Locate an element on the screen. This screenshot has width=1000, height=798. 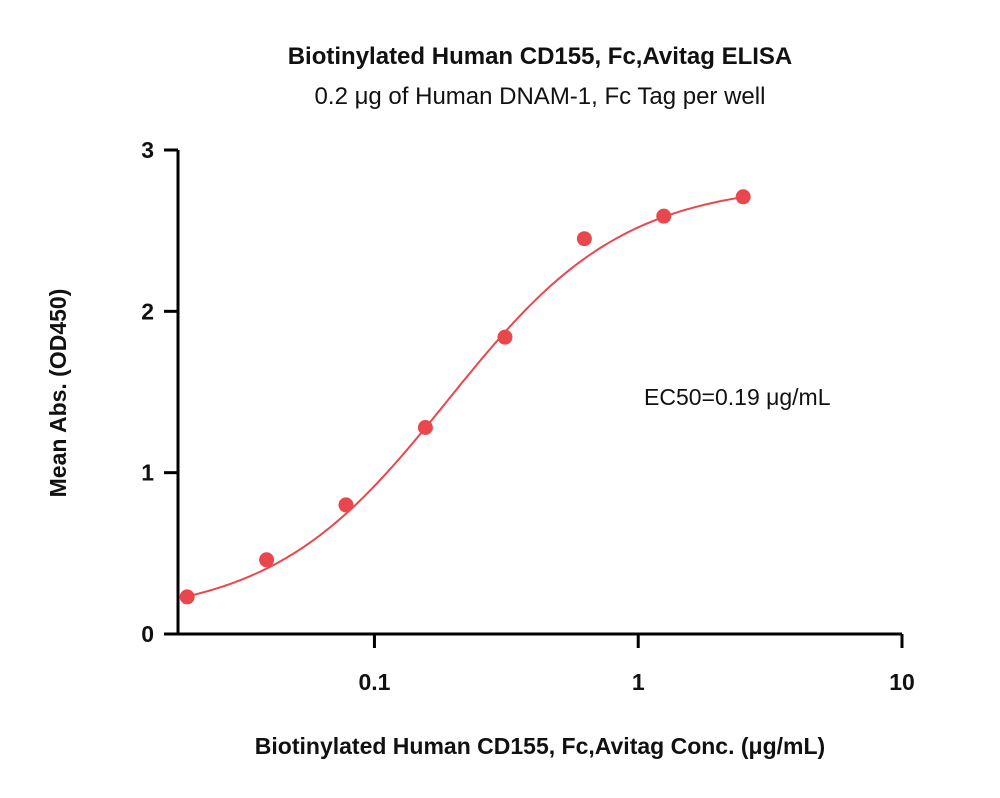
y-ticks: 0 1 2 3 is located at coordinates (159, 392).